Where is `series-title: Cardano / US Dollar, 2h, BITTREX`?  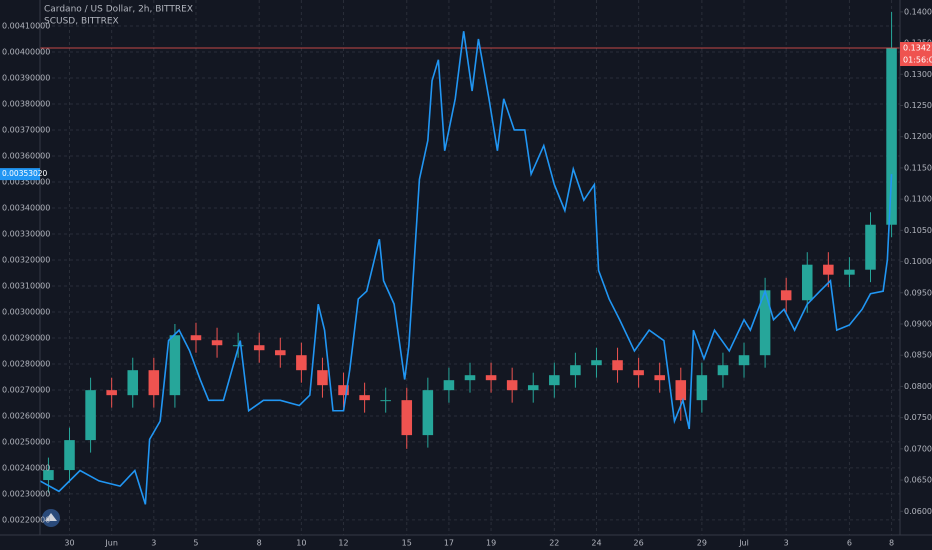 series-title: Cardano / US Dollar, 2h, BITTREX is located at coordinates (118, 10).